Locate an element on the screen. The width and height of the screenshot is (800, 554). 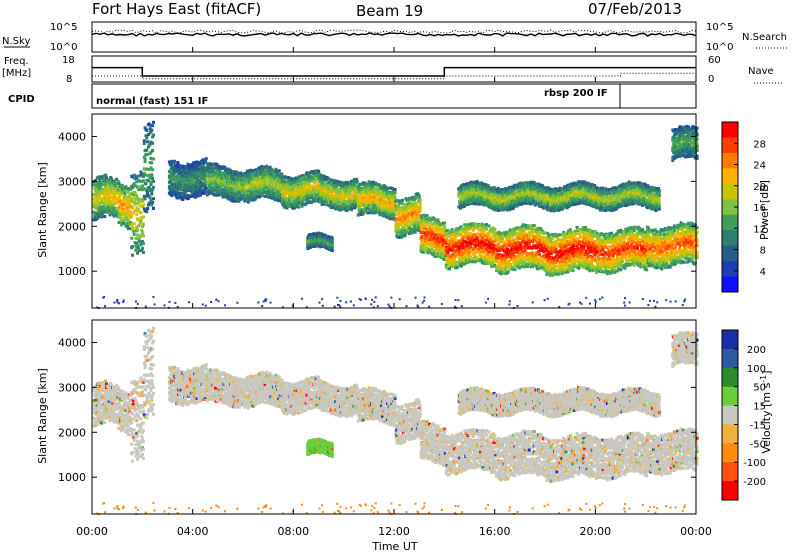
cpid-label: CPID is located at coordinates (21, 99).